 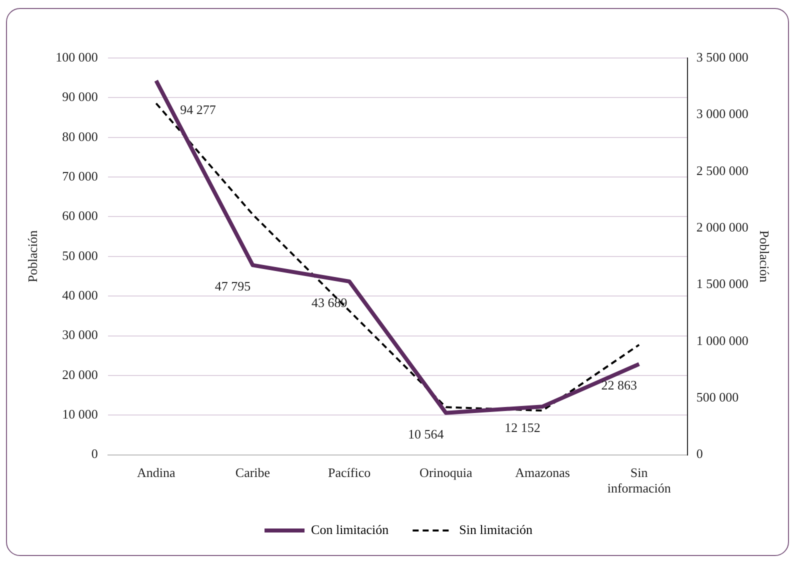 I want to click on y2-tick-label: 2 500 000, so click(x=722, y=170).